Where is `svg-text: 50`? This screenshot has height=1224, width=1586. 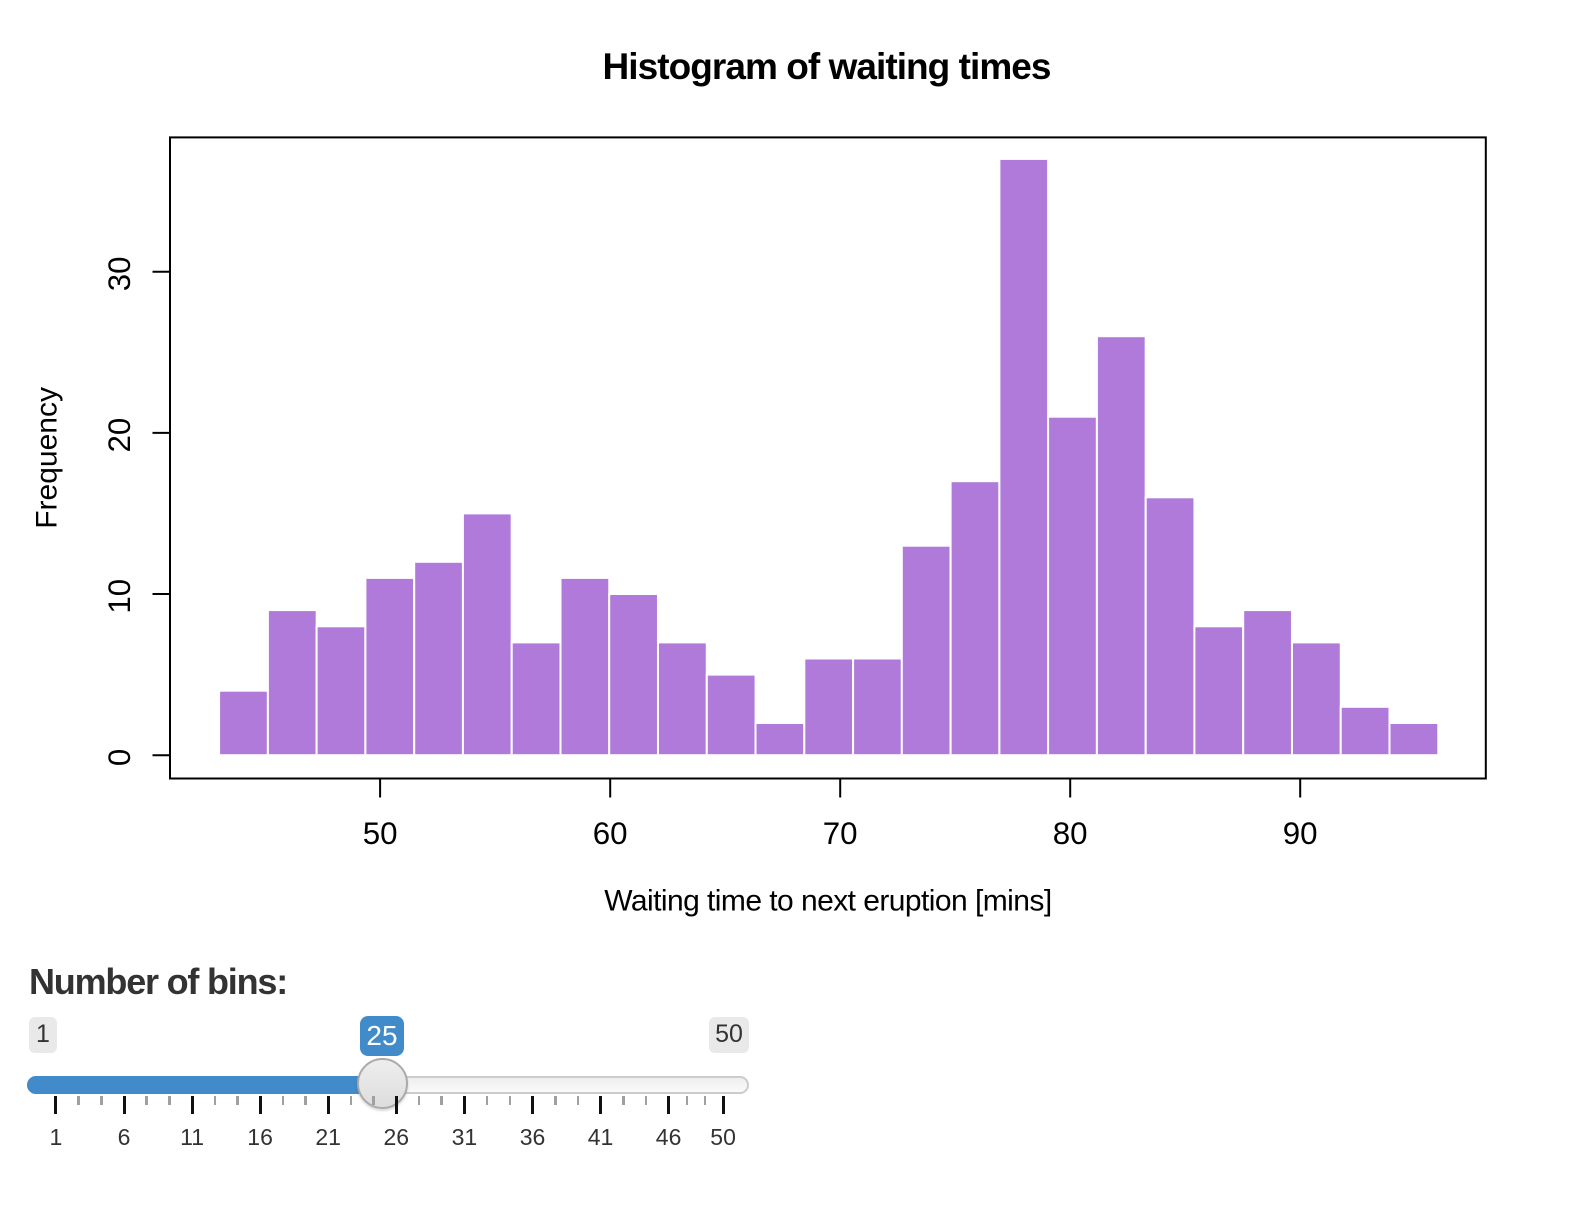 svg-text: 50 is located at coordinates (380, 833).